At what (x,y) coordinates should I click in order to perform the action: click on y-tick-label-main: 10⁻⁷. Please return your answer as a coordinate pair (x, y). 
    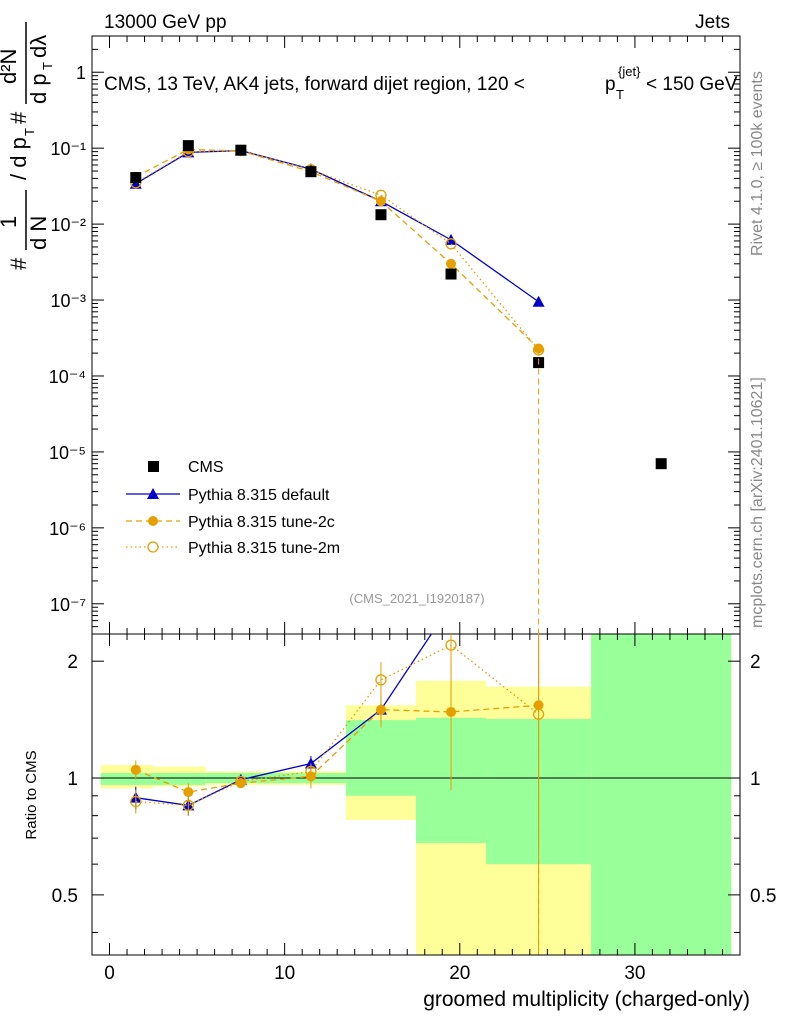
    Looking at the image, I should click on (68, 605).